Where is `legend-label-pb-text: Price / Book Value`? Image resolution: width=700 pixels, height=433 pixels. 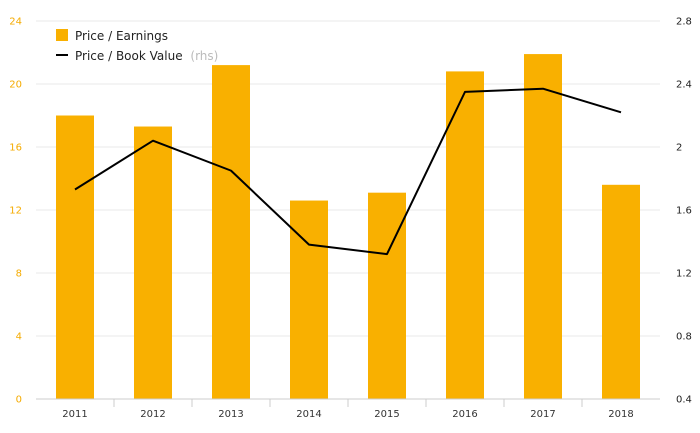 legend-label-pb-text: Price / Book Value is located at coordinates (129, 56).